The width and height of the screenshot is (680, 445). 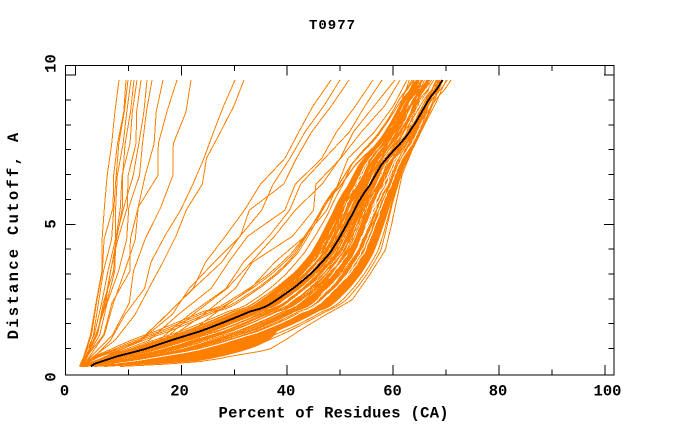 What do you see at coordinates (52, 63) in the screenshot?
I see `svg-text: 10` at bounding box center [52, 63].